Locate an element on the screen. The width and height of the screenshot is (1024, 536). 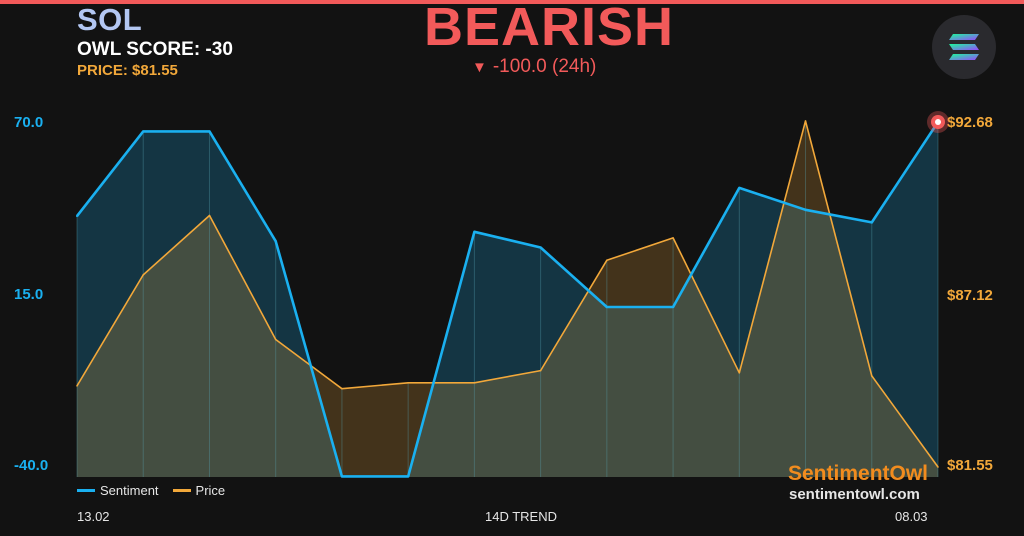
sentiment-swatch is located at coordinates (86, 490).